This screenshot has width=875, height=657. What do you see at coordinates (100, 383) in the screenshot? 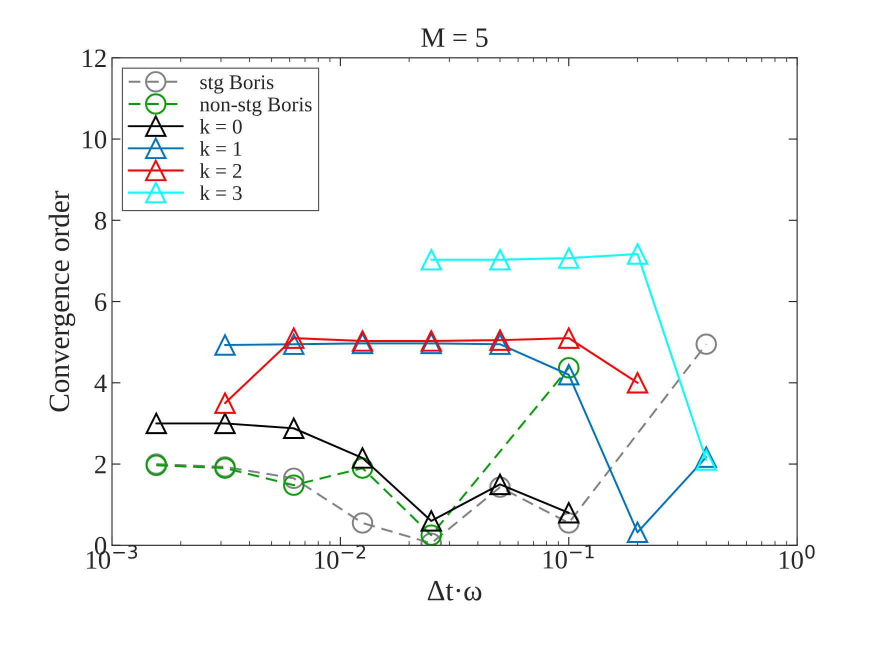
I see `y-tick-label: 4` at bounding box center [100, 383].